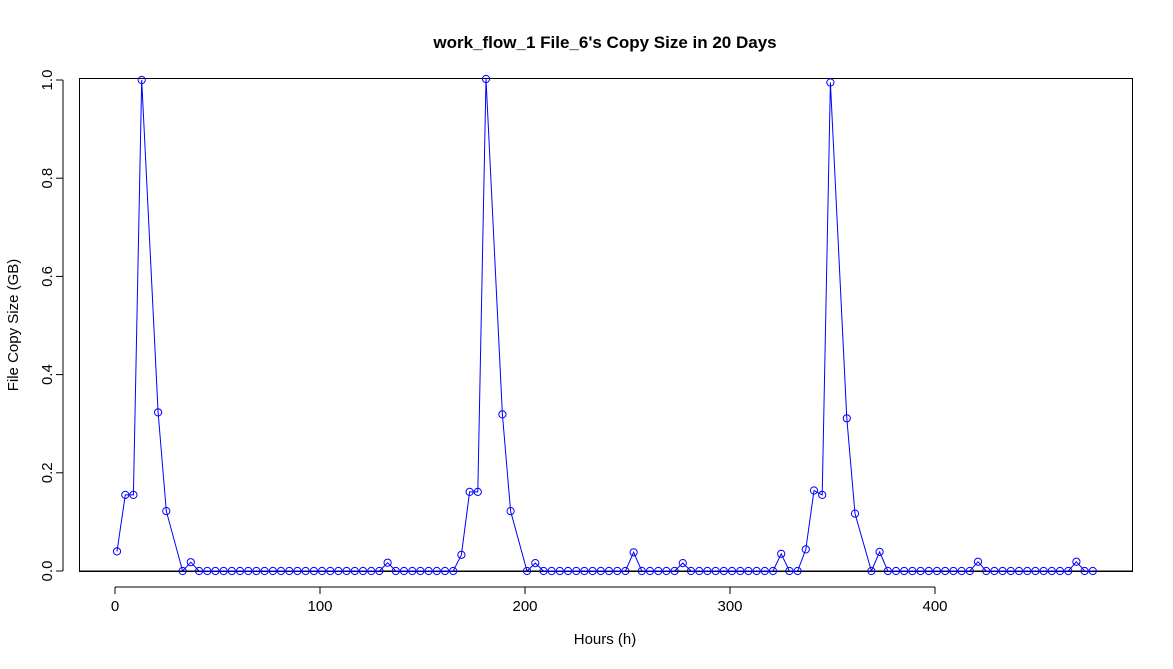 This screenshot has width=1173, height=669. Describe the element at coordinates (605, 639) in the screenshot. I see `x-axis-label: Hours (h)` at that location.